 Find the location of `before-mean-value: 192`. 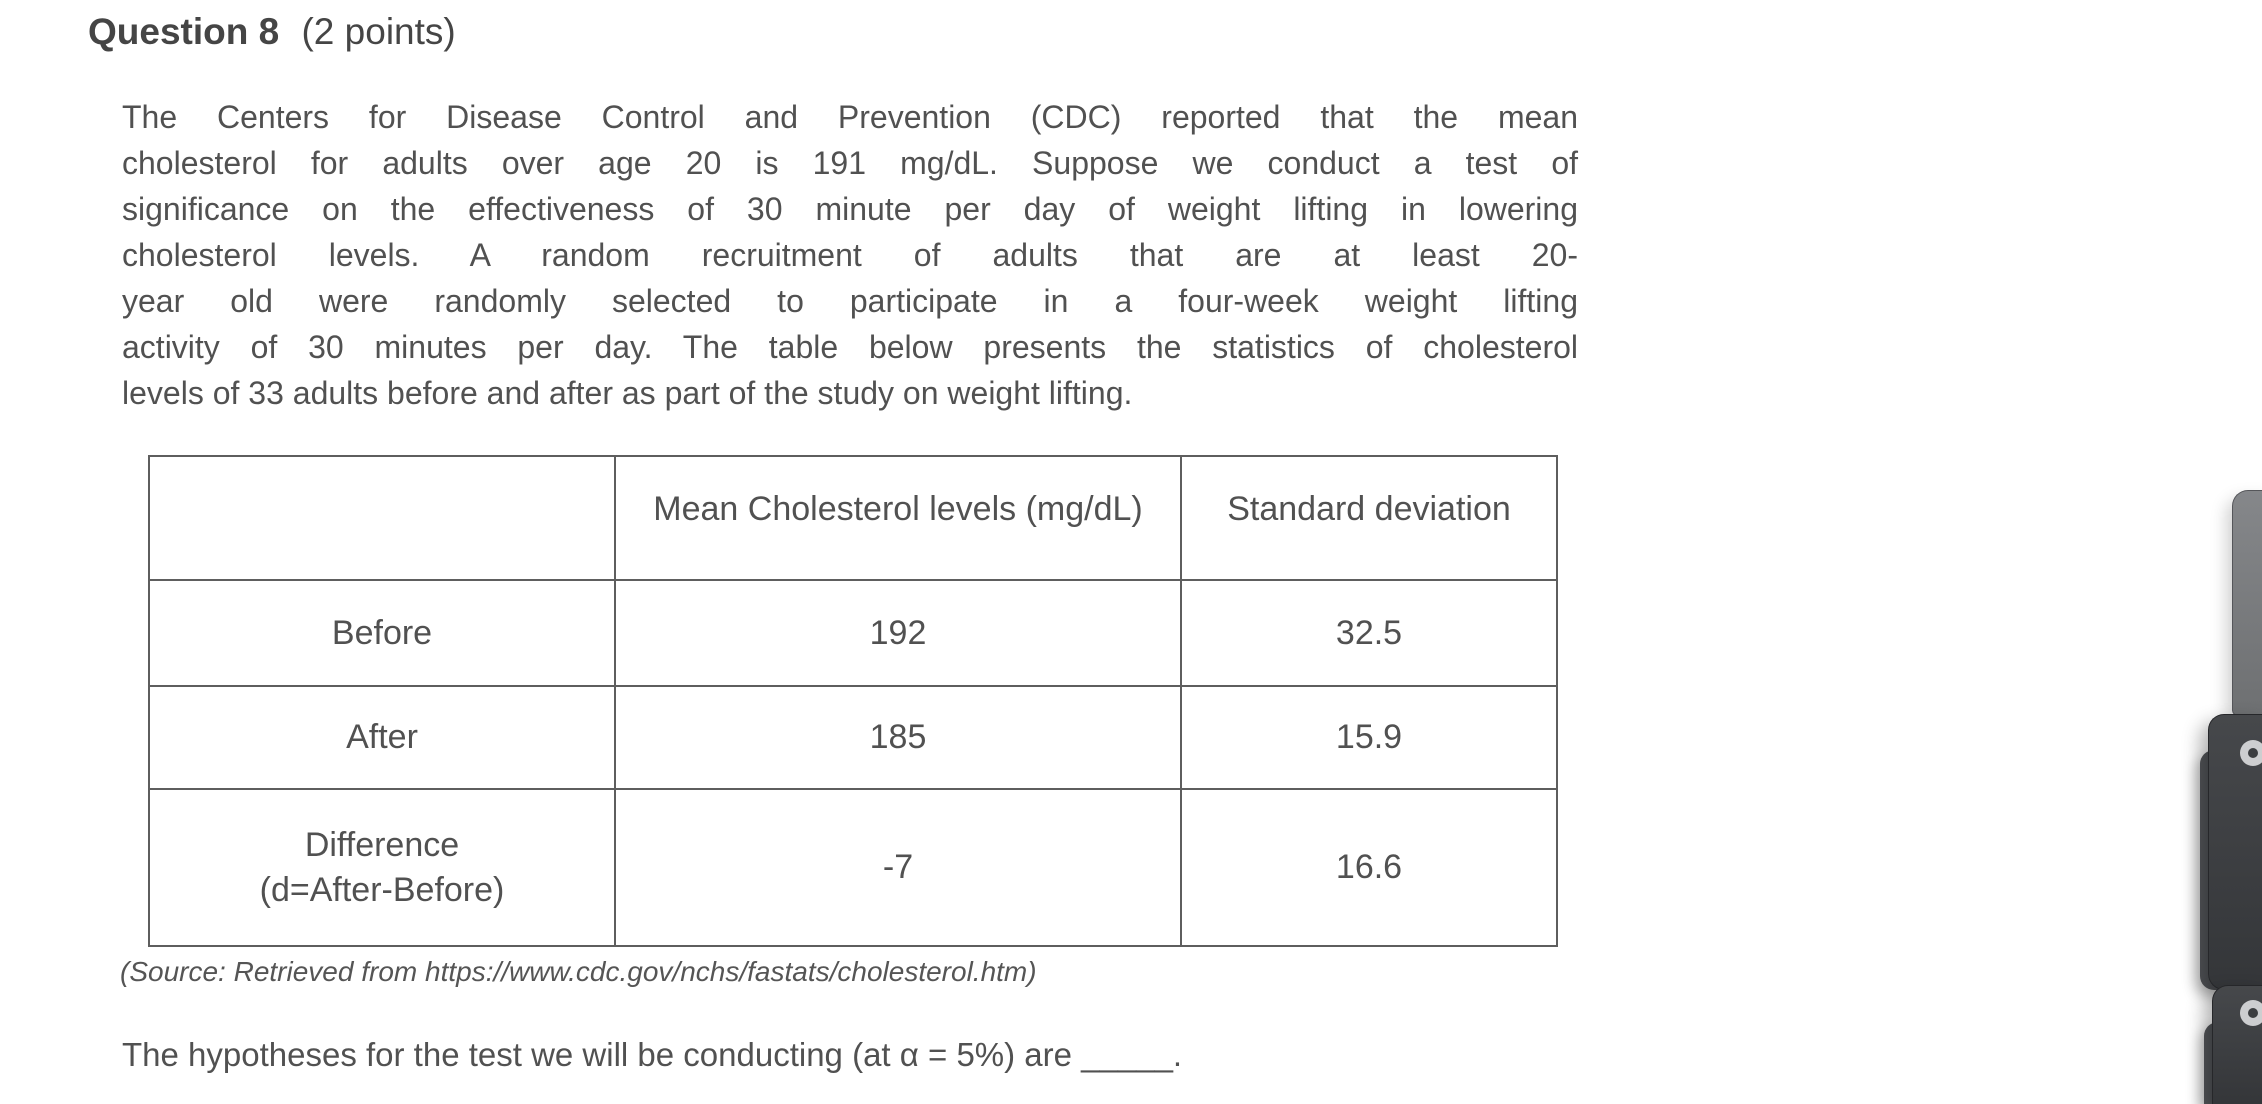

before-mean-value: 192 is located at coordinates (898, 633).